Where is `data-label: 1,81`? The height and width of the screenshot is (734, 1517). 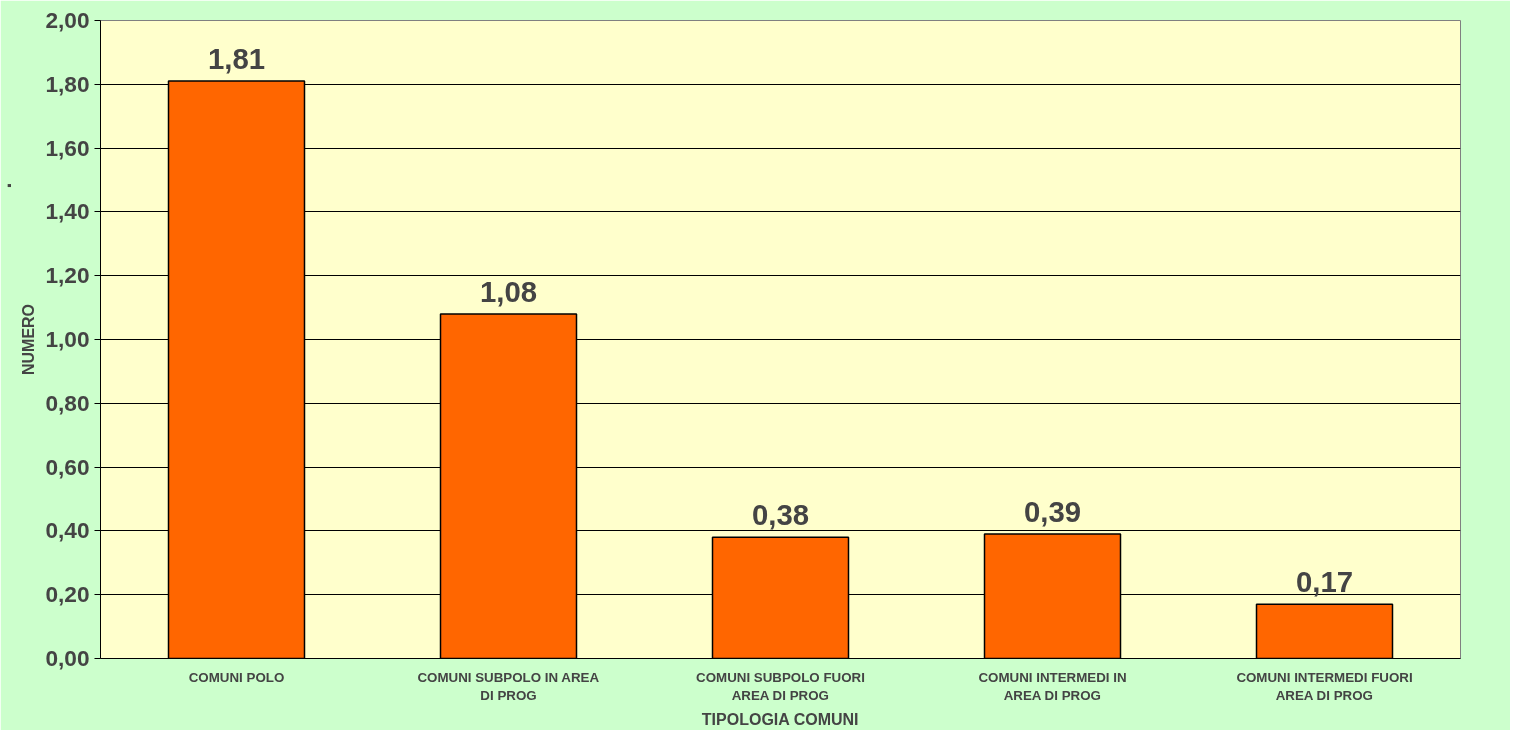
data-label: 1,81 is located at coordinates (236, 59).